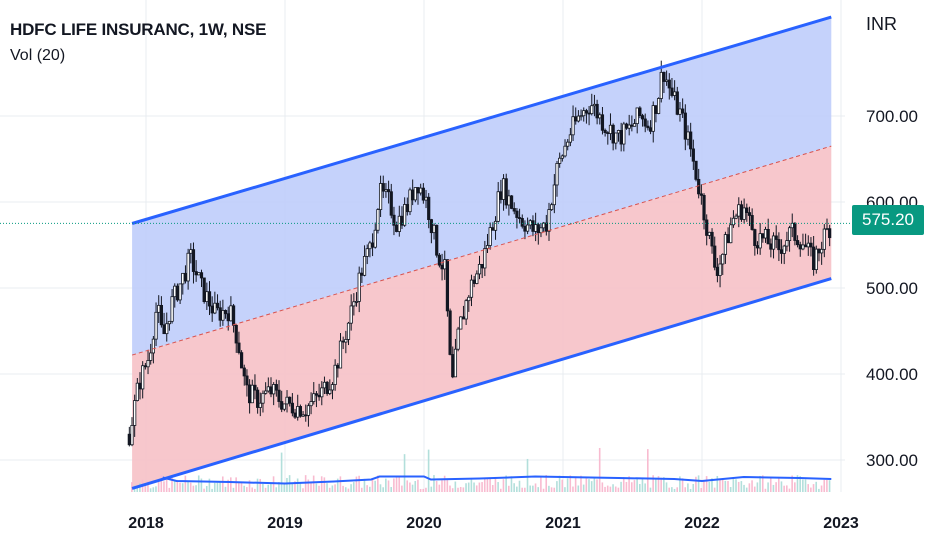  Describe the element at coordinates (702, 523) in the screenshot. I see `x-tick-label: 2022` at that location.